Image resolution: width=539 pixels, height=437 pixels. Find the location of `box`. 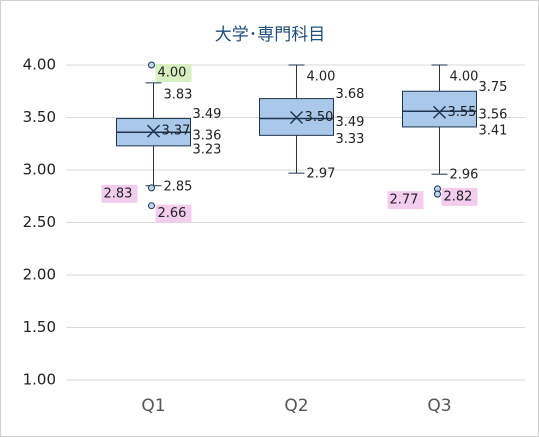

box is located at coordinates (439, 109).